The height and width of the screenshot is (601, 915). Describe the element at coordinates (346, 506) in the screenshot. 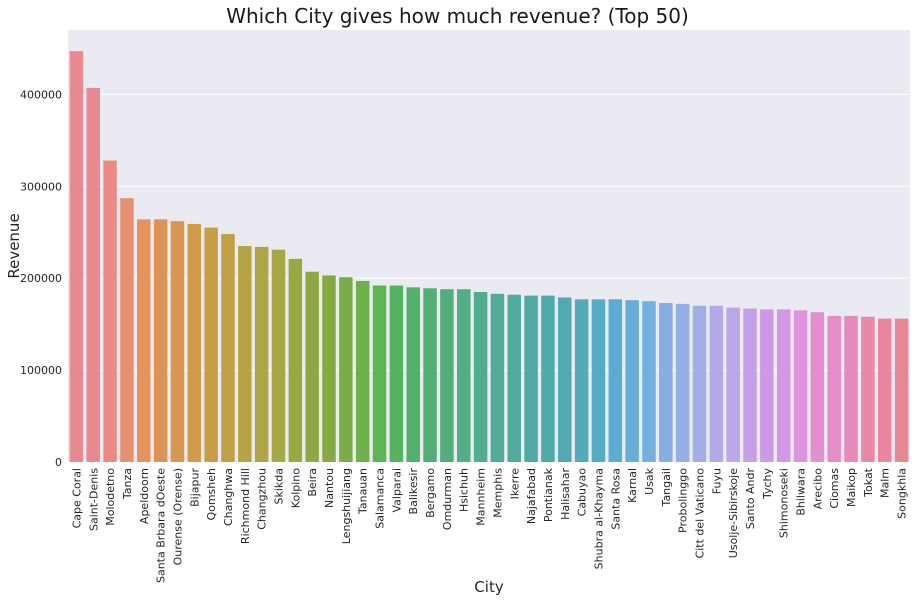

I see `x-tick-label: Lengshuijiang` at that location.